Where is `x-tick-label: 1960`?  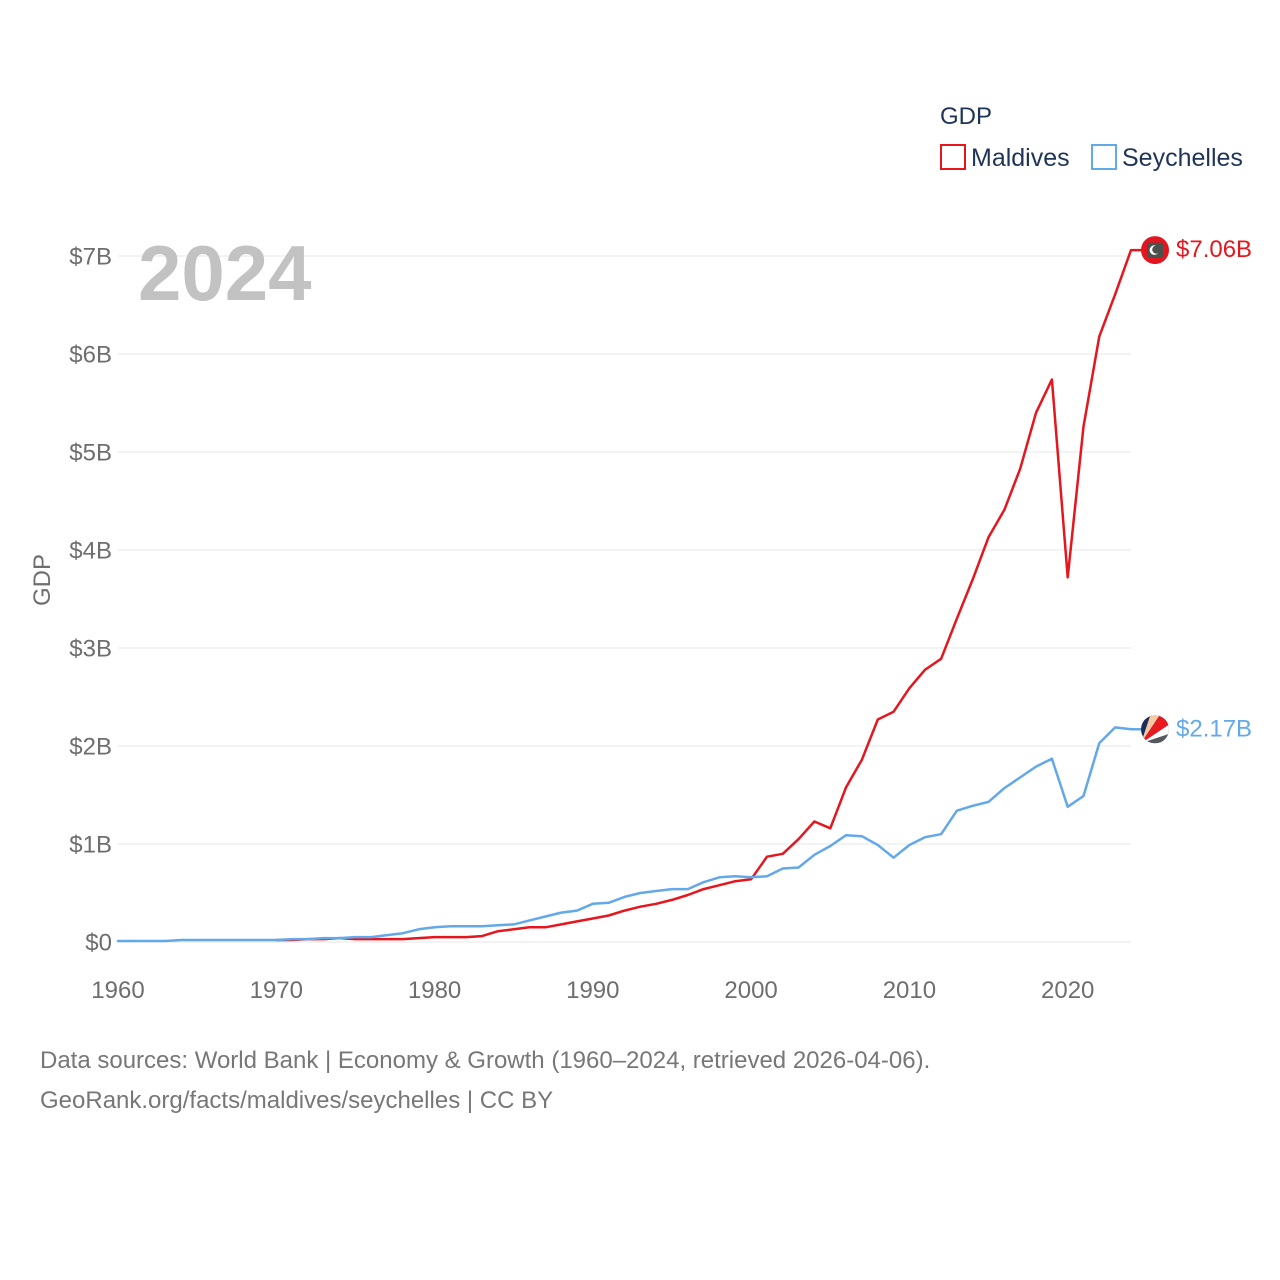
x-tick-label: 1960 is located at coordinates (117, 990).